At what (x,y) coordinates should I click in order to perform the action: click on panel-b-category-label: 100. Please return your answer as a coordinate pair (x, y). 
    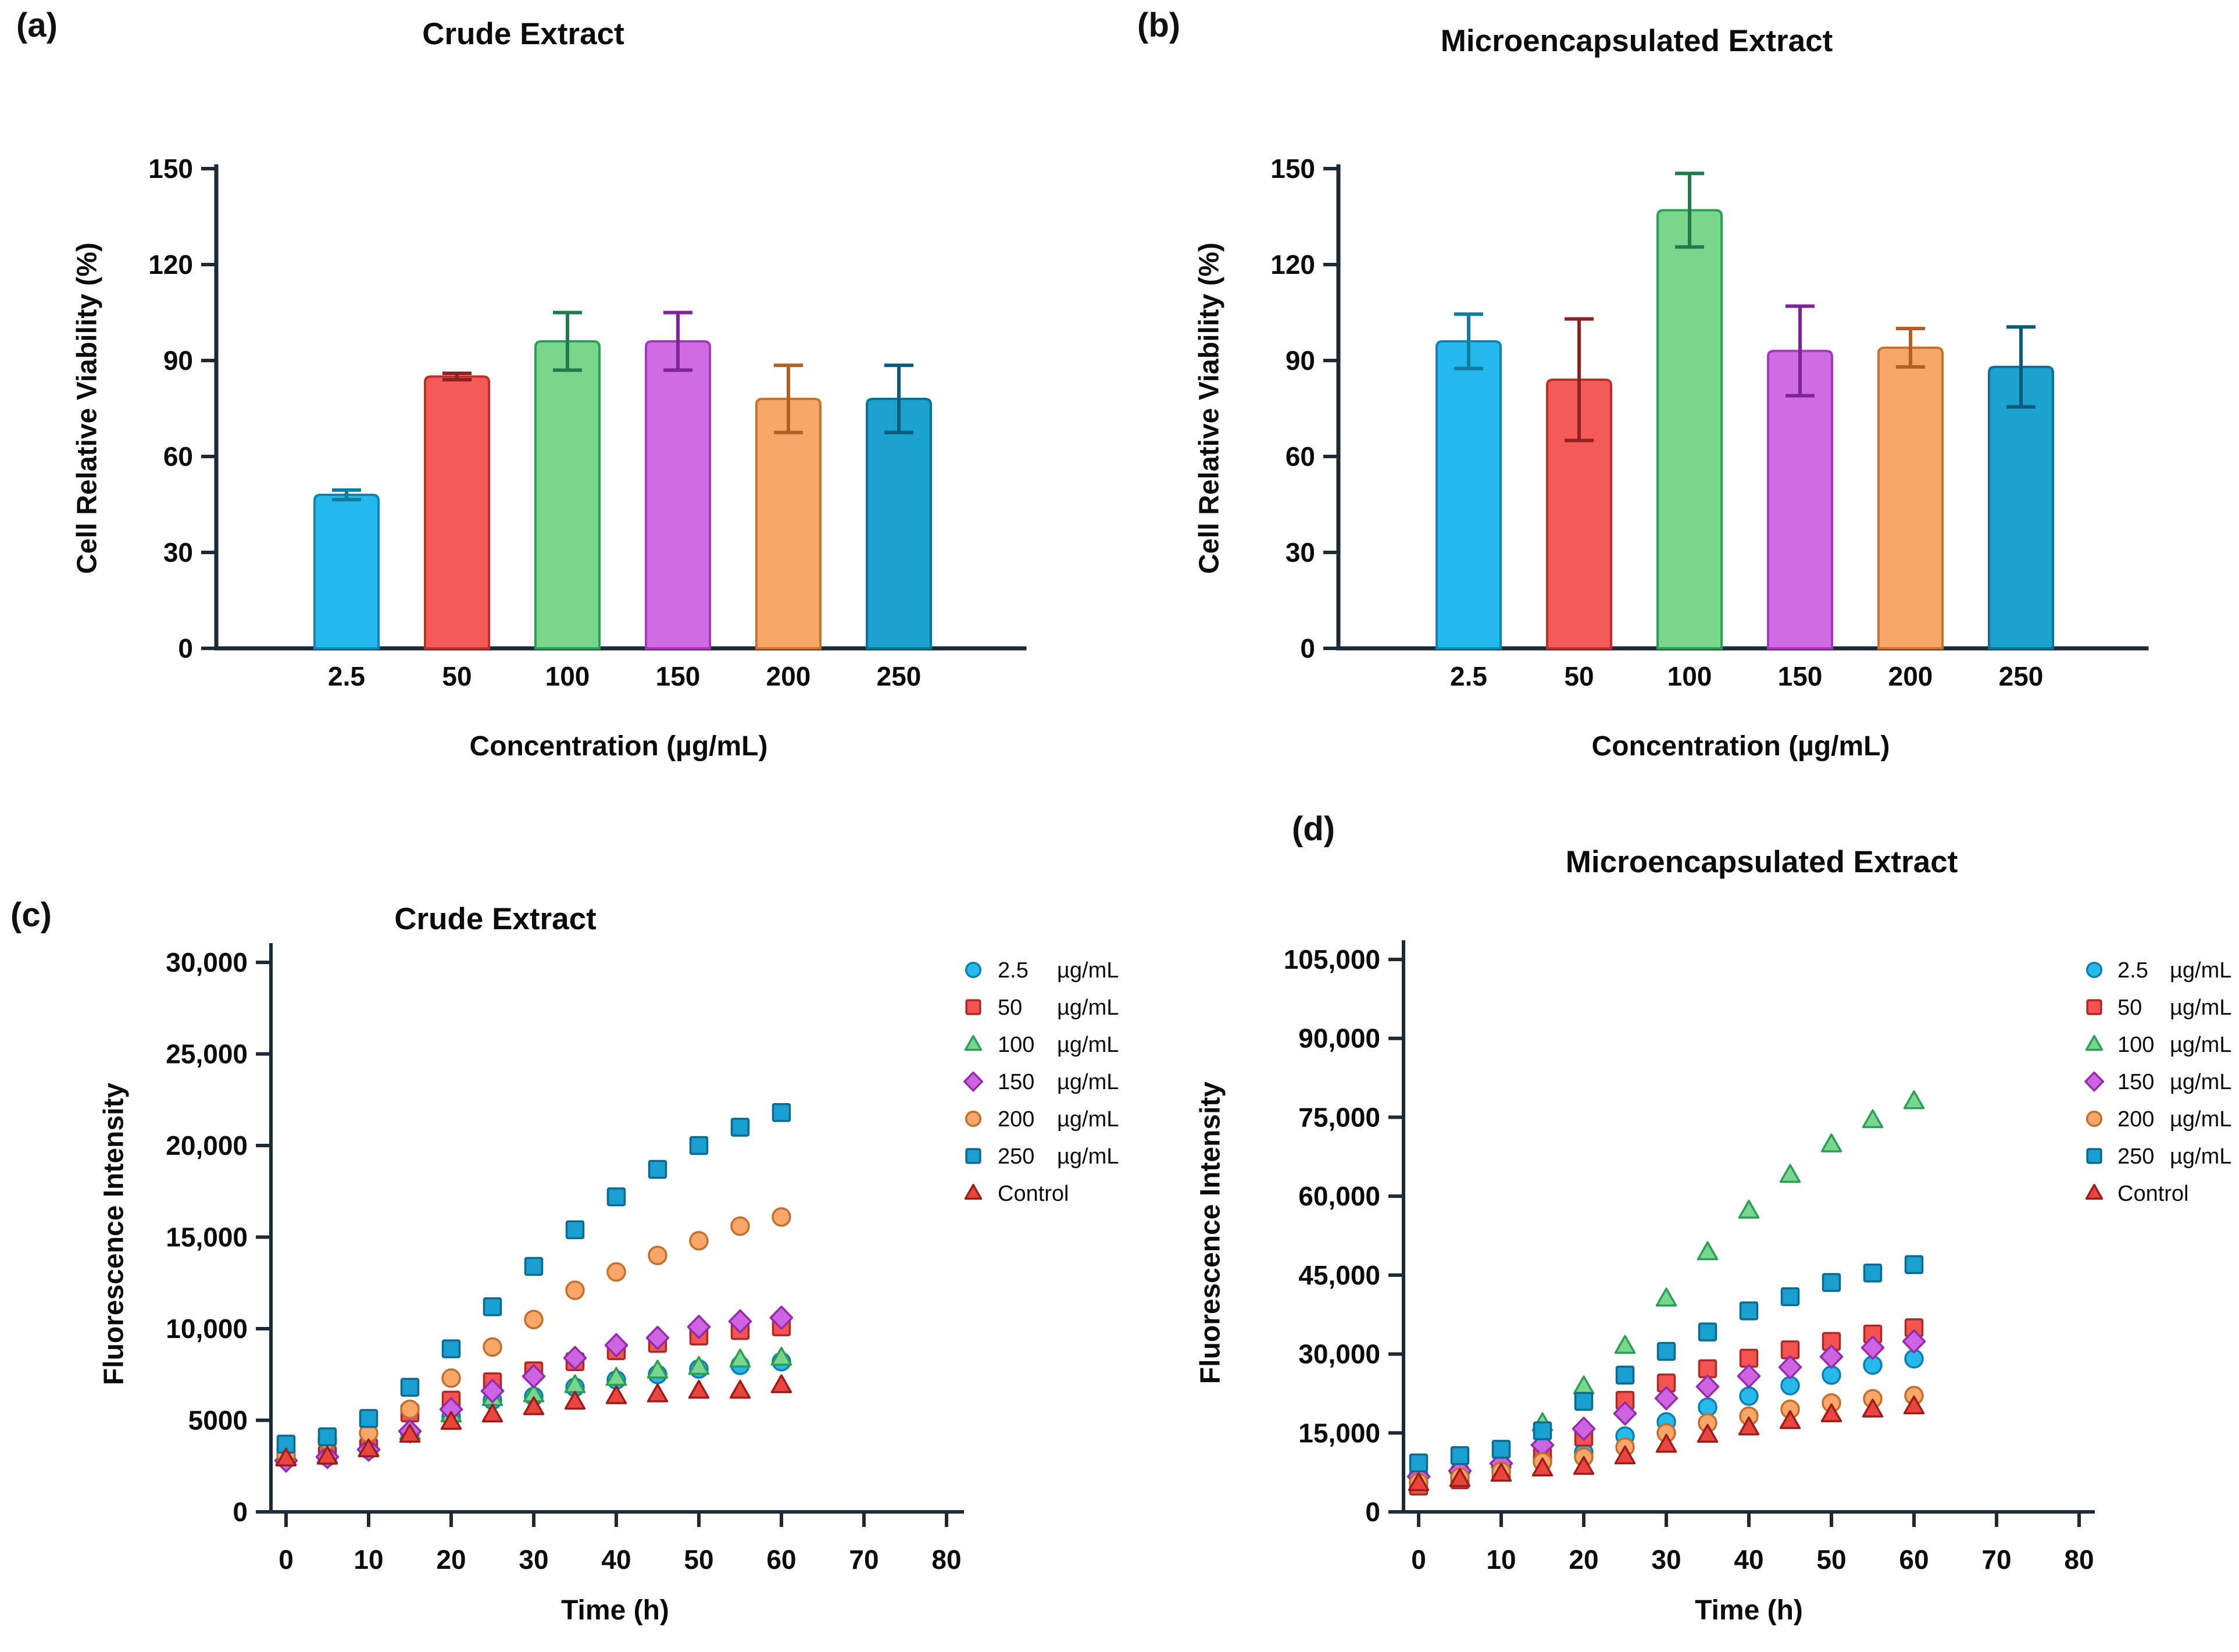
    Looking at the image, I should click on (1689, 676).